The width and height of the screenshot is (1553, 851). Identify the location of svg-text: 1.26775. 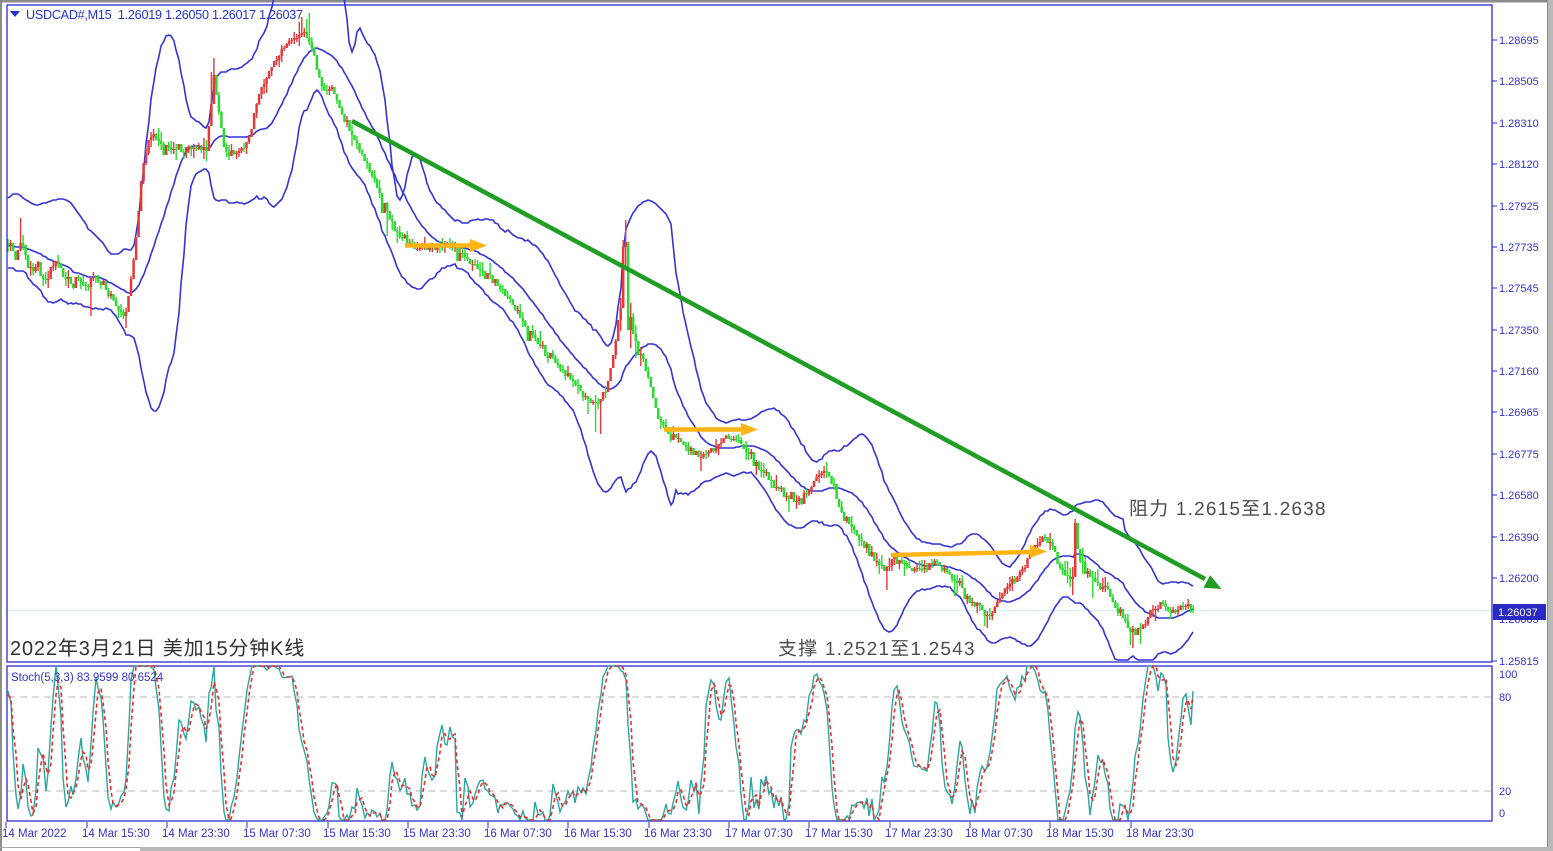
(1519, 455).